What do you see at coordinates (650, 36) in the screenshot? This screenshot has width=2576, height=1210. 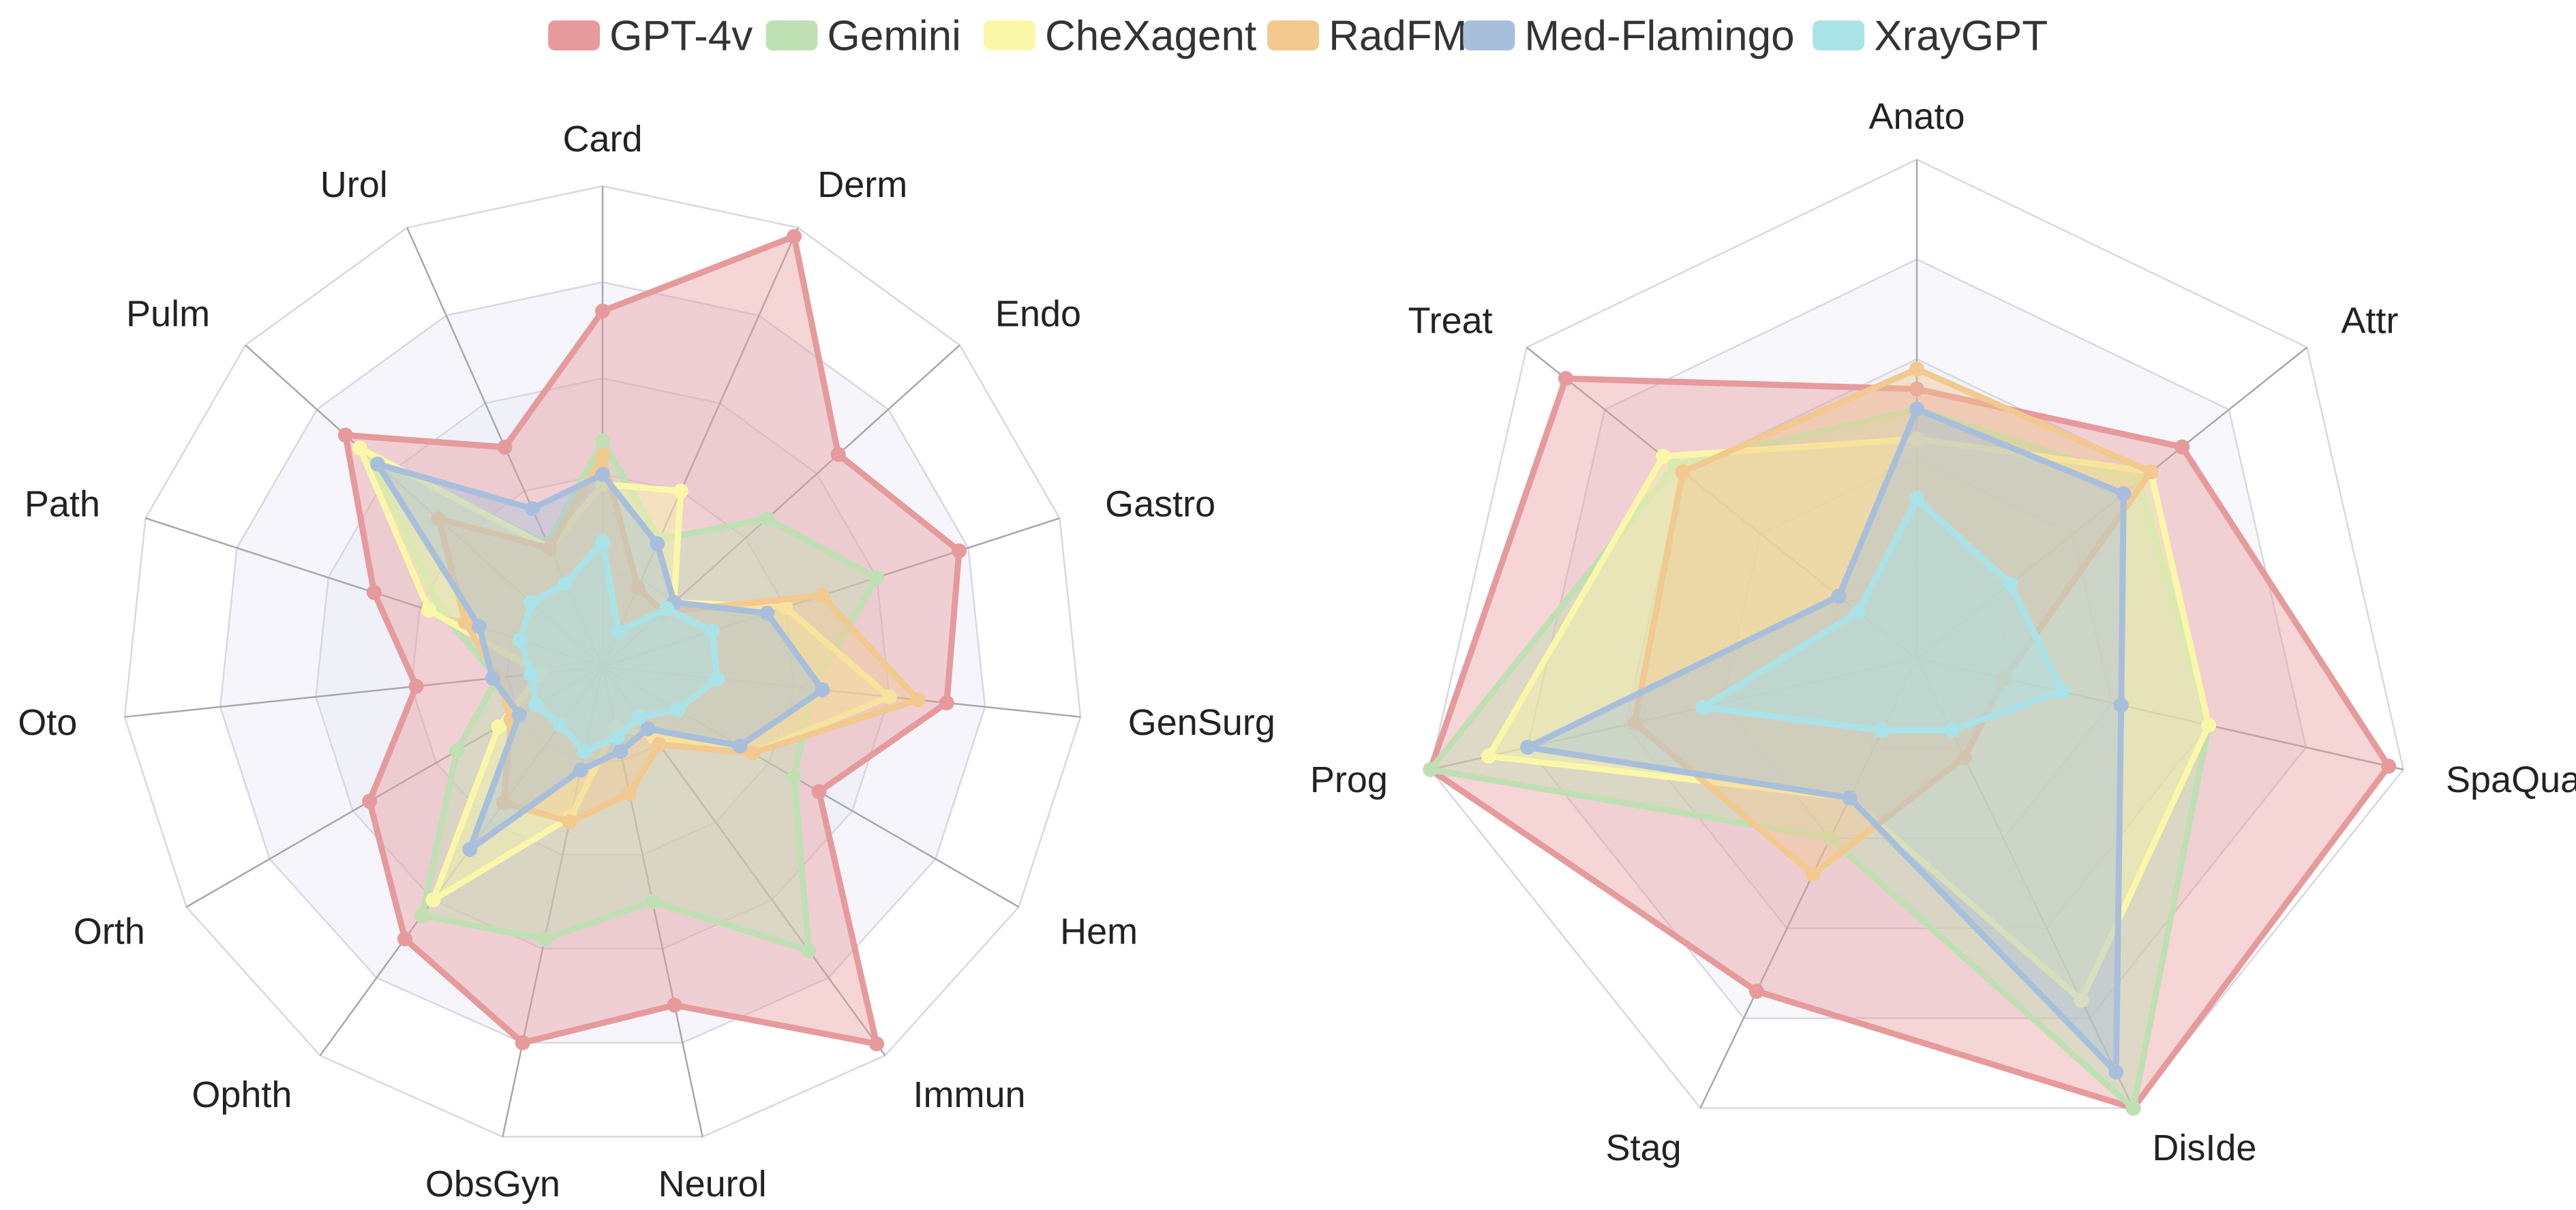 I see `legend-item-gpt-4v: GPT-4v` at bounding box center [650, 36].